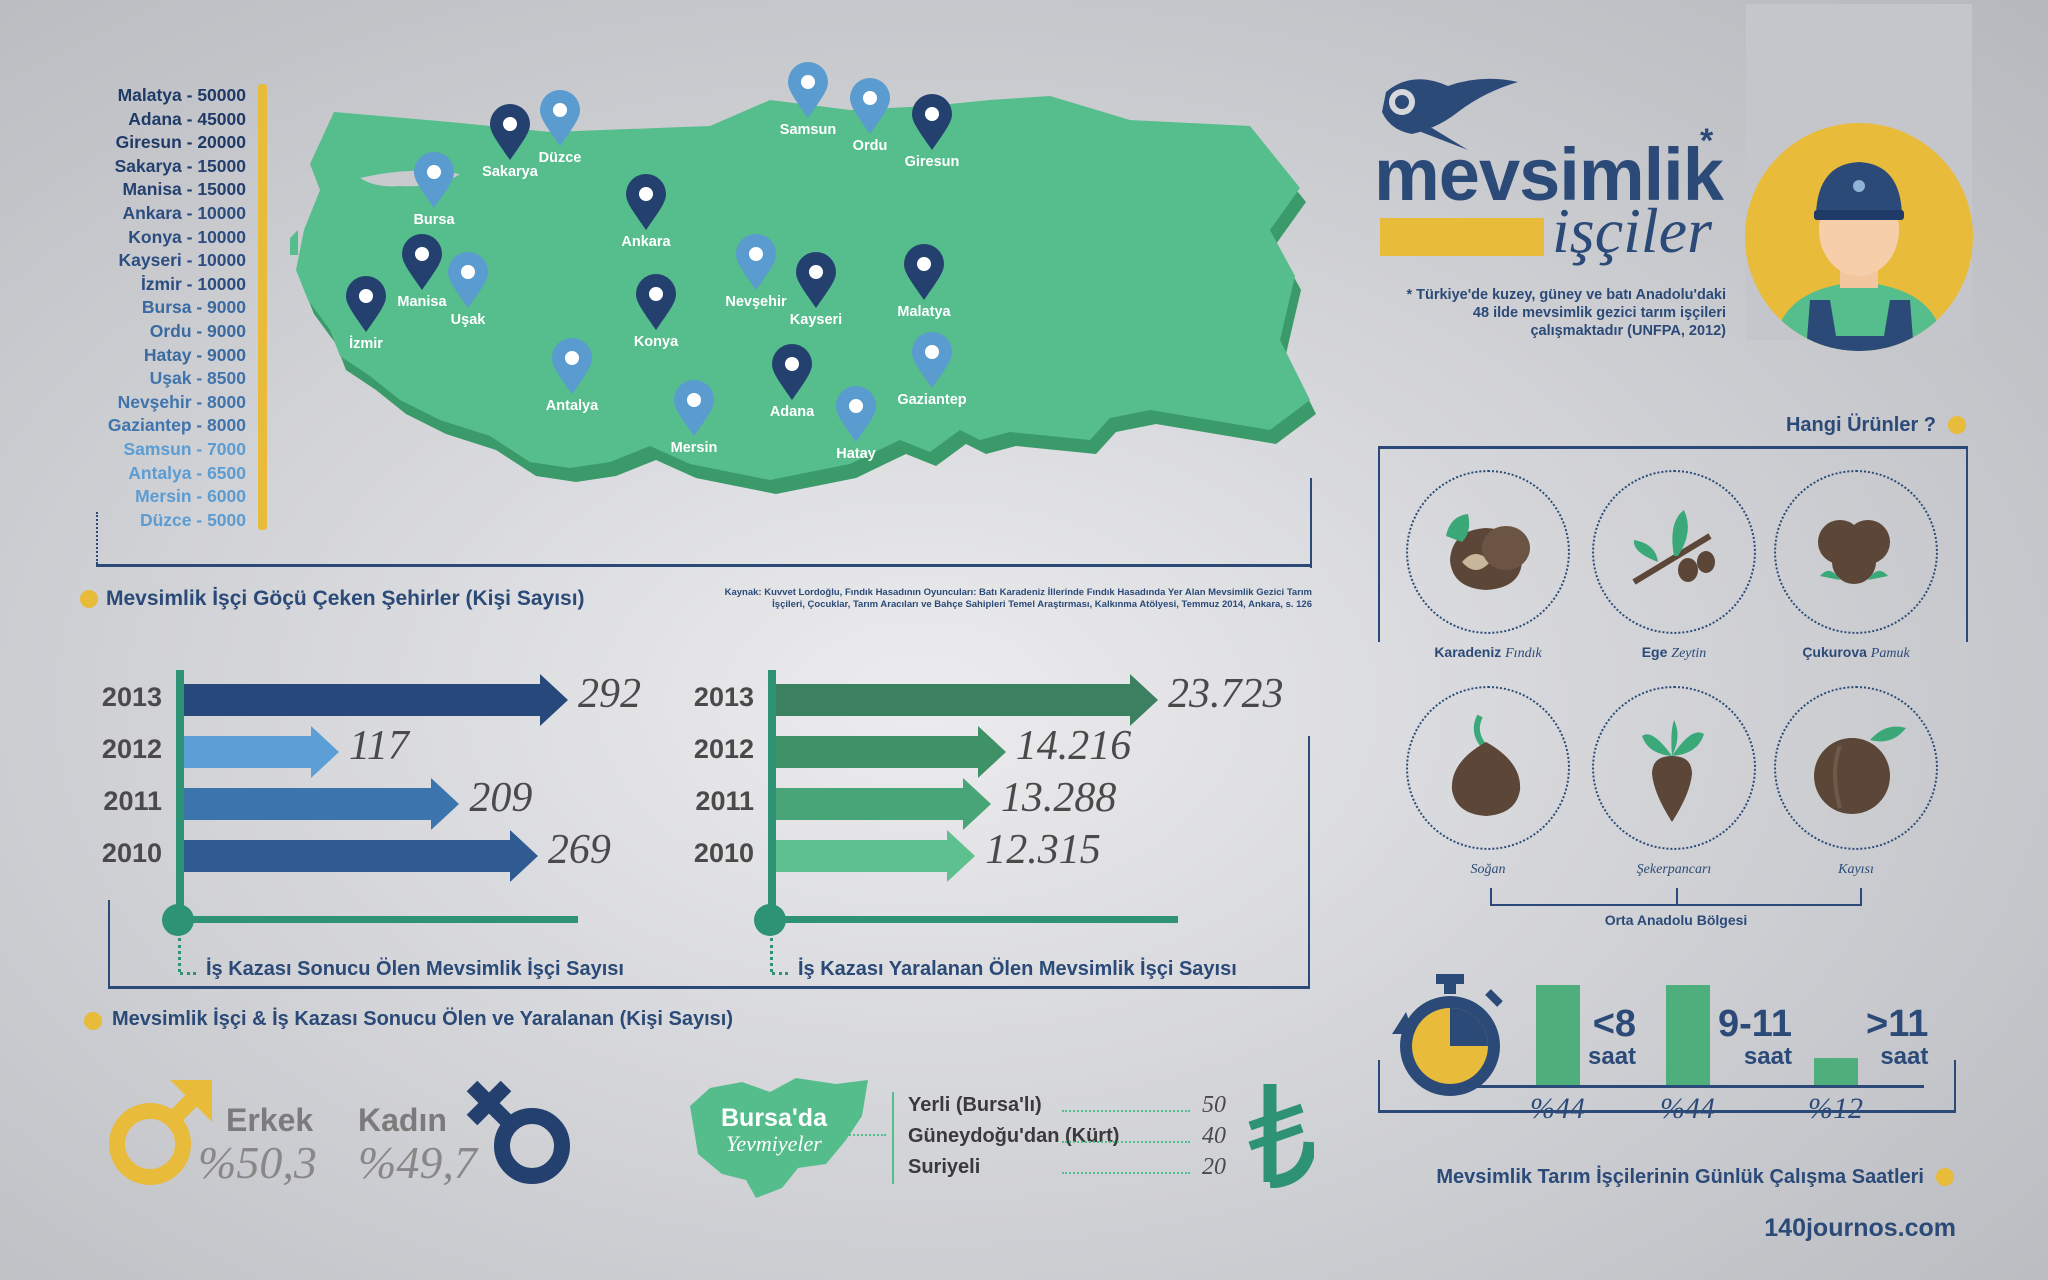 This screenshot has height=1280, width=2048. What do you see at coordinates (1836, 652) in the screenshot?
I see `product-region: Çukurova` at bounding box center [1836, 652].